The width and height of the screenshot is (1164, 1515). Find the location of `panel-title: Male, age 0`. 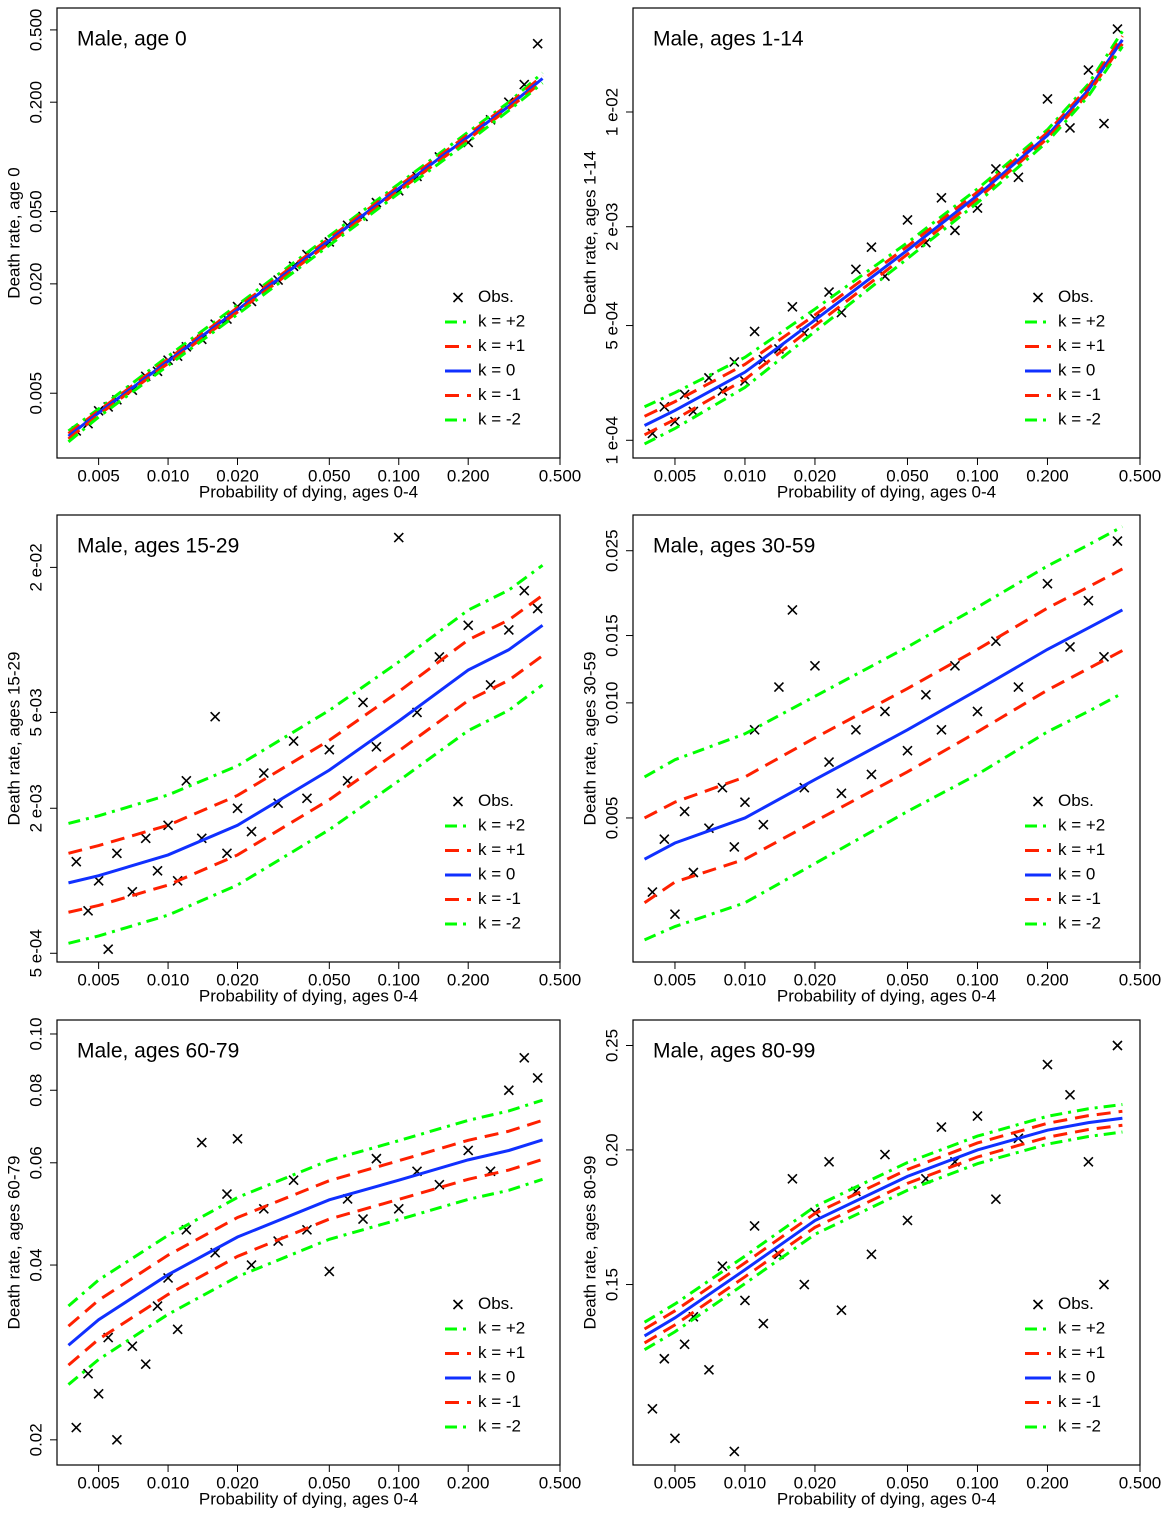

panel-title: Male, age 0 is located at coordinates (132, 39).